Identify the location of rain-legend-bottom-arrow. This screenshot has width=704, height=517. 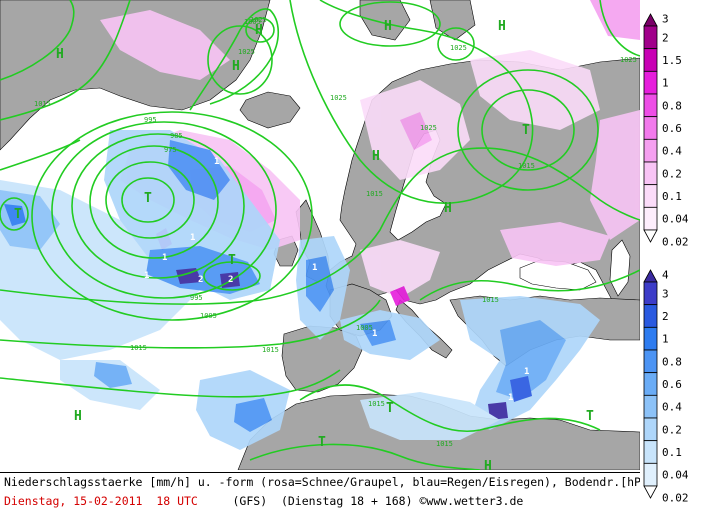
(650, 492).